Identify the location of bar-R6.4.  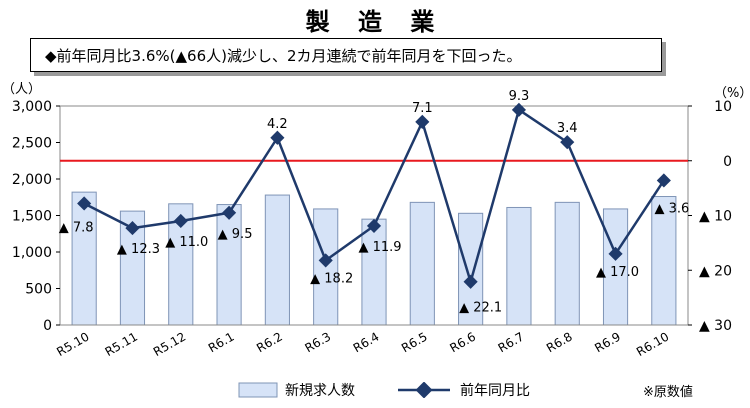
(374, 272).